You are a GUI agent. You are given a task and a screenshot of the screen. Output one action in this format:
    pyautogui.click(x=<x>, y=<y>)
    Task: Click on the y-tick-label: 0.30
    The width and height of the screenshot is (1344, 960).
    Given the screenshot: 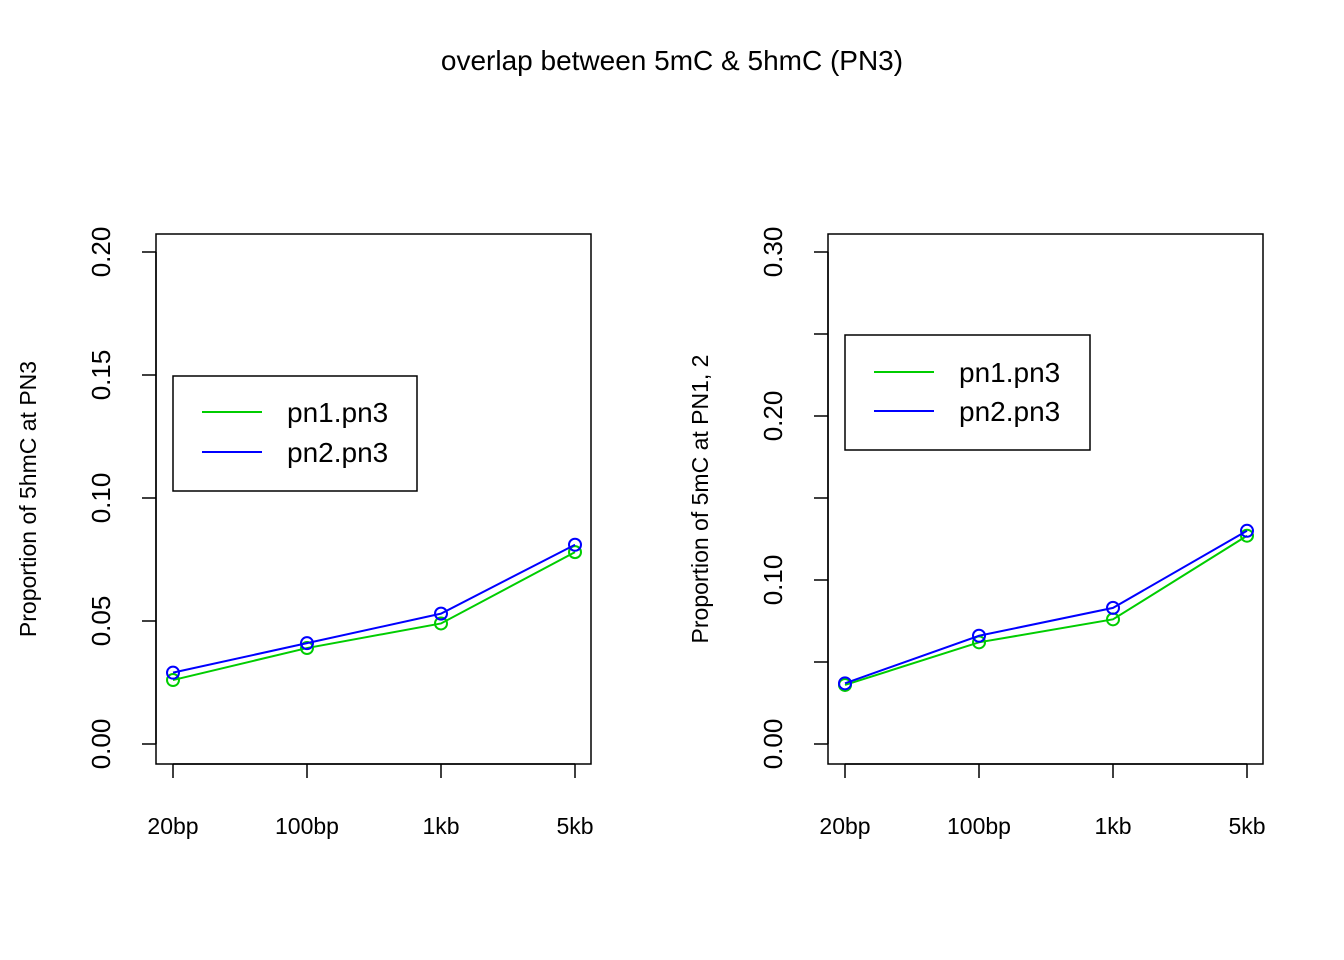 What is the action you would take?
    pyautogui.click(x=773, y=252)
    